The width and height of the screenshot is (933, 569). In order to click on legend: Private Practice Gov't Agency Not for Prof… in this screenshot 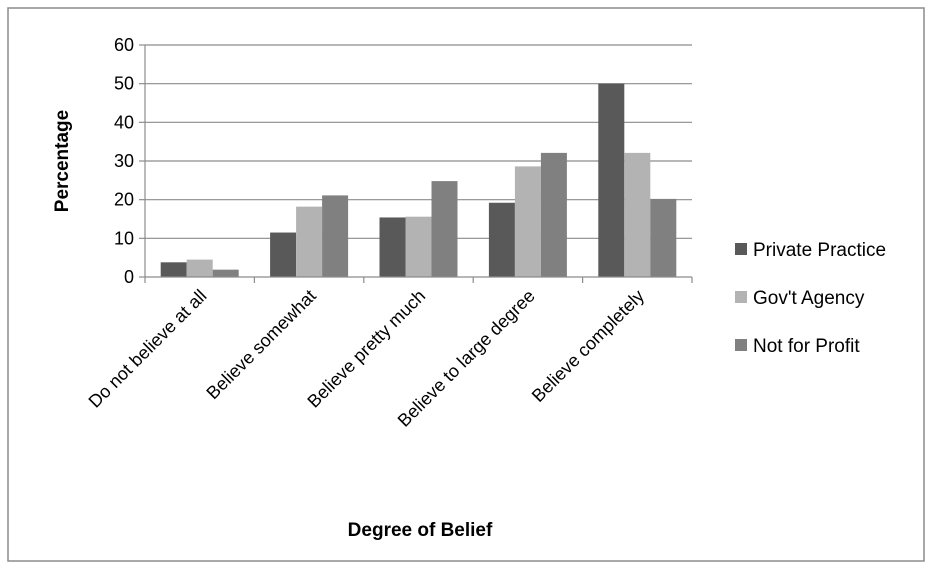, I will do `click(810, 298)`.